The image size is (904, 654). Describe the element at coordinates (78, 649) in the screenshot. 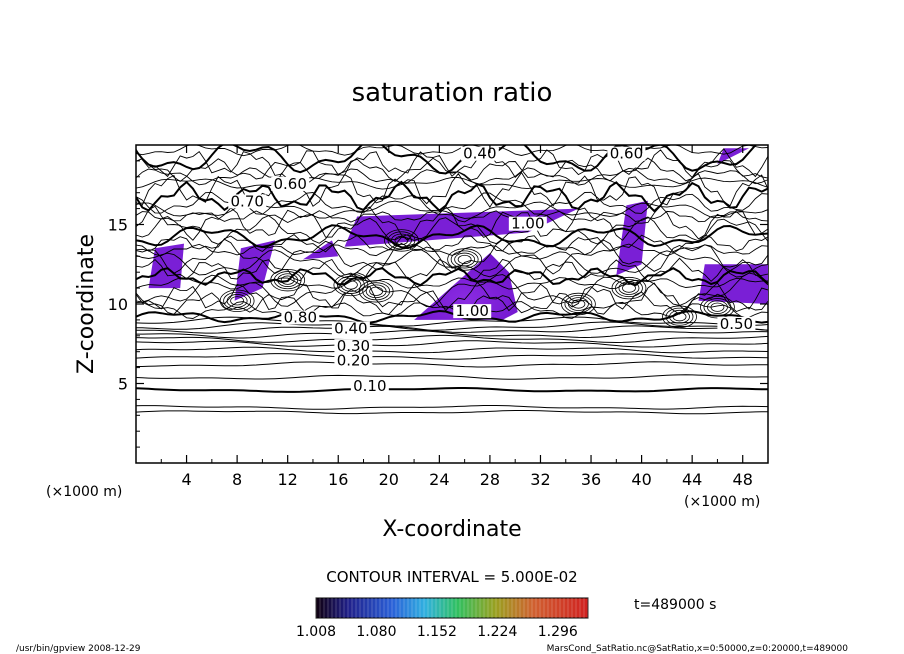

I see `footer-left: /usr/bin/gpview 2008-12-29` at that location.